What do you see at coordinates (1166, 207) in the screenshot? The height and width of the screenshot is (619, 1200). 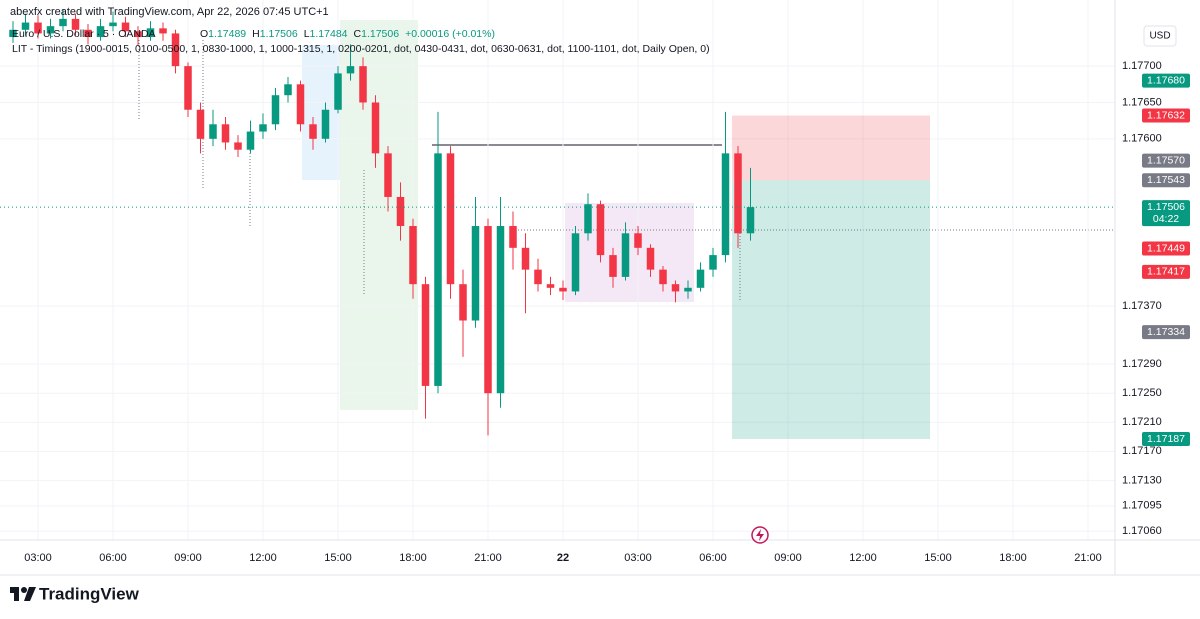 I see `price-badge-label: 1.17506` at bounding box center [1166, 207].